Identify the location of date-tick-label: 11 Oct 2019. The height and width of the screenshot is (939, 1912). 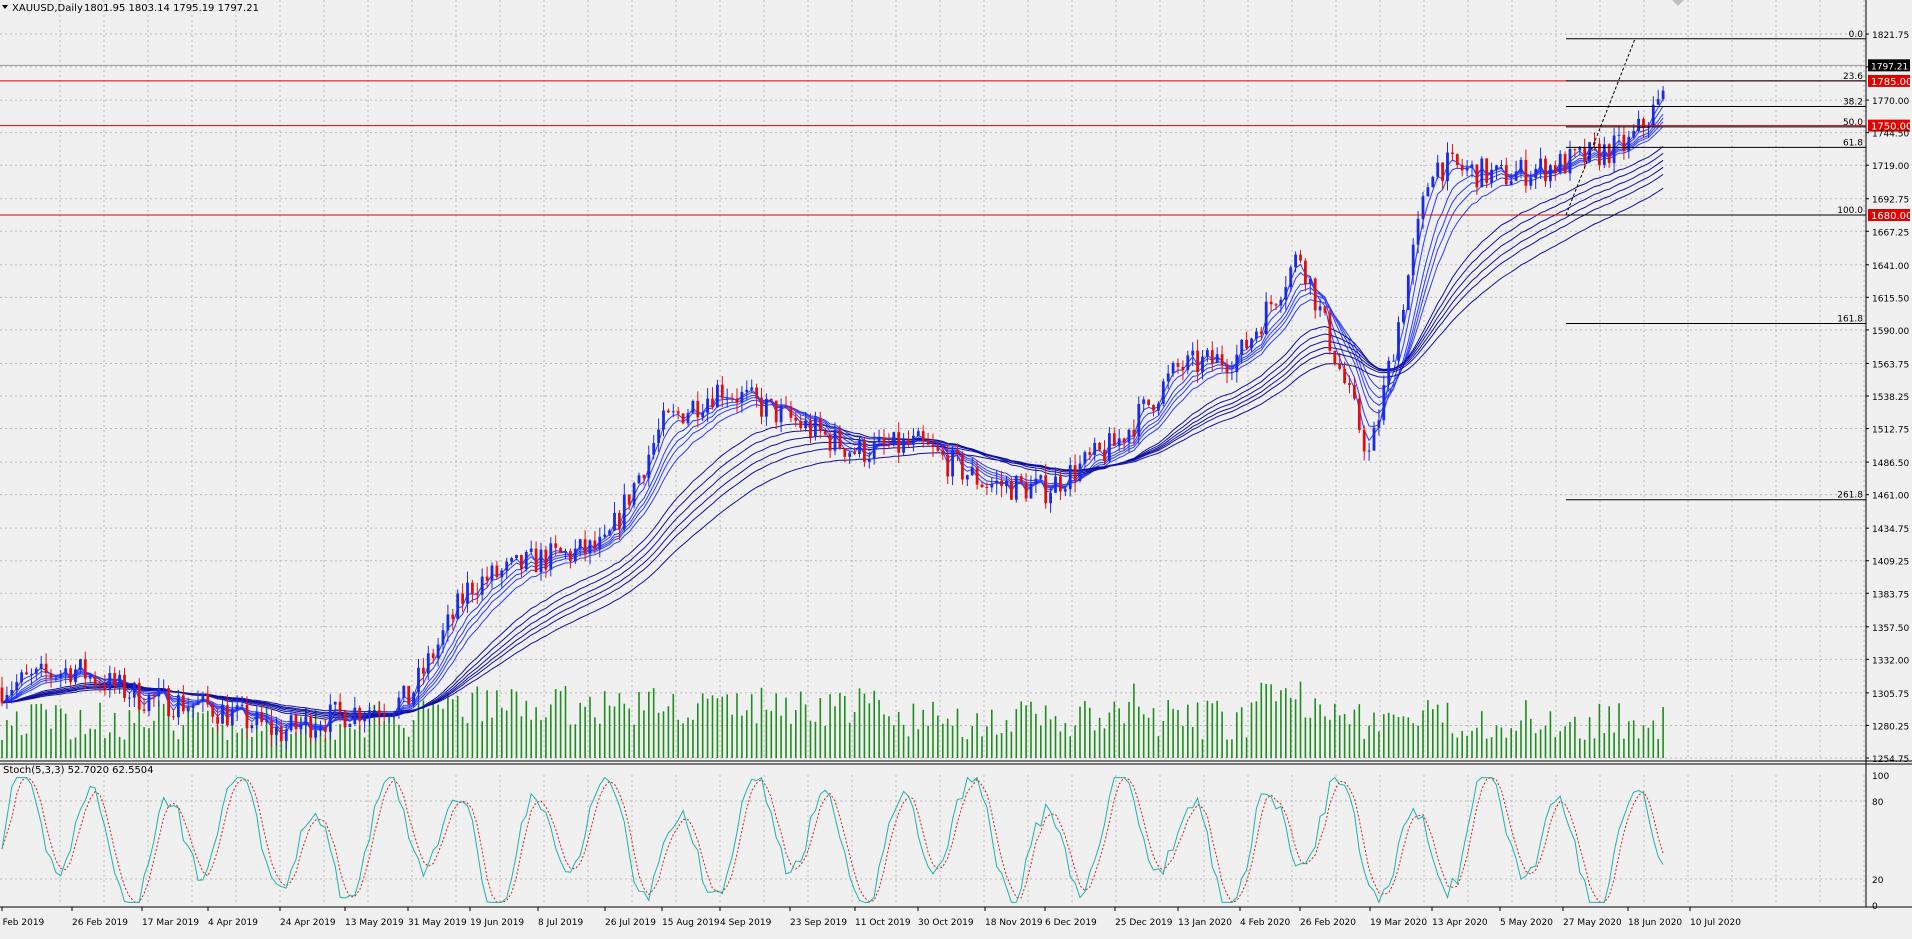
(883, 923).